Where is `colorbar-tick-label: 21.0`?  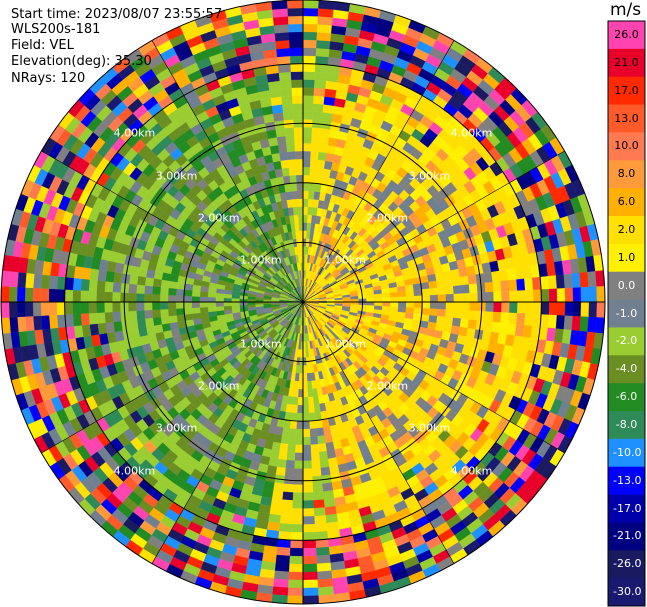
colorbar-tick-label: 21.0 is located at coordinates (626, 62).